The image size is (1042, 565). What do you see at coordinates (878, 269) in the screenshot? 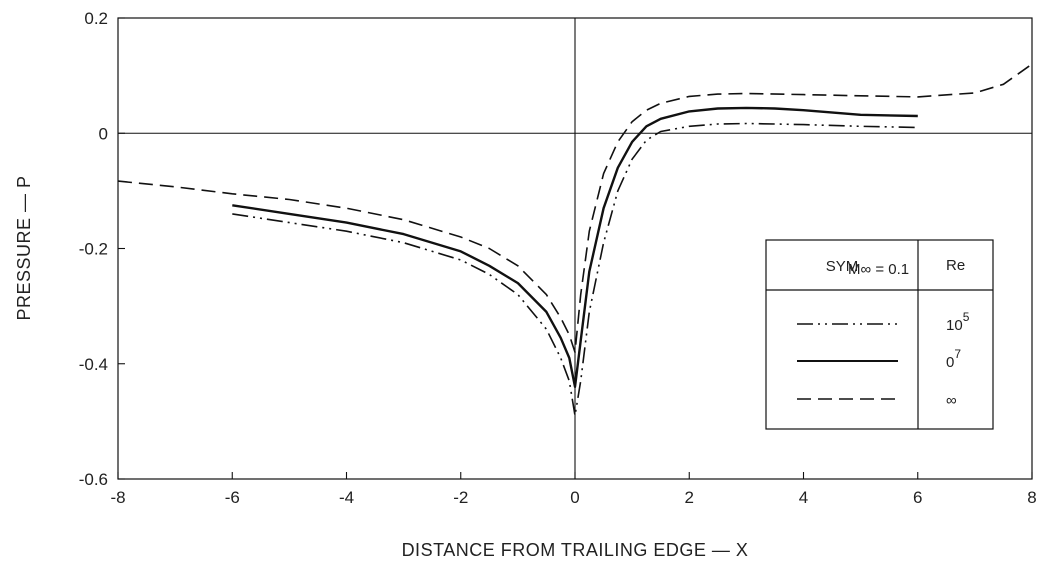
I see `legend-condition: M∞ = 0.1` at bounding box center [878, 269].